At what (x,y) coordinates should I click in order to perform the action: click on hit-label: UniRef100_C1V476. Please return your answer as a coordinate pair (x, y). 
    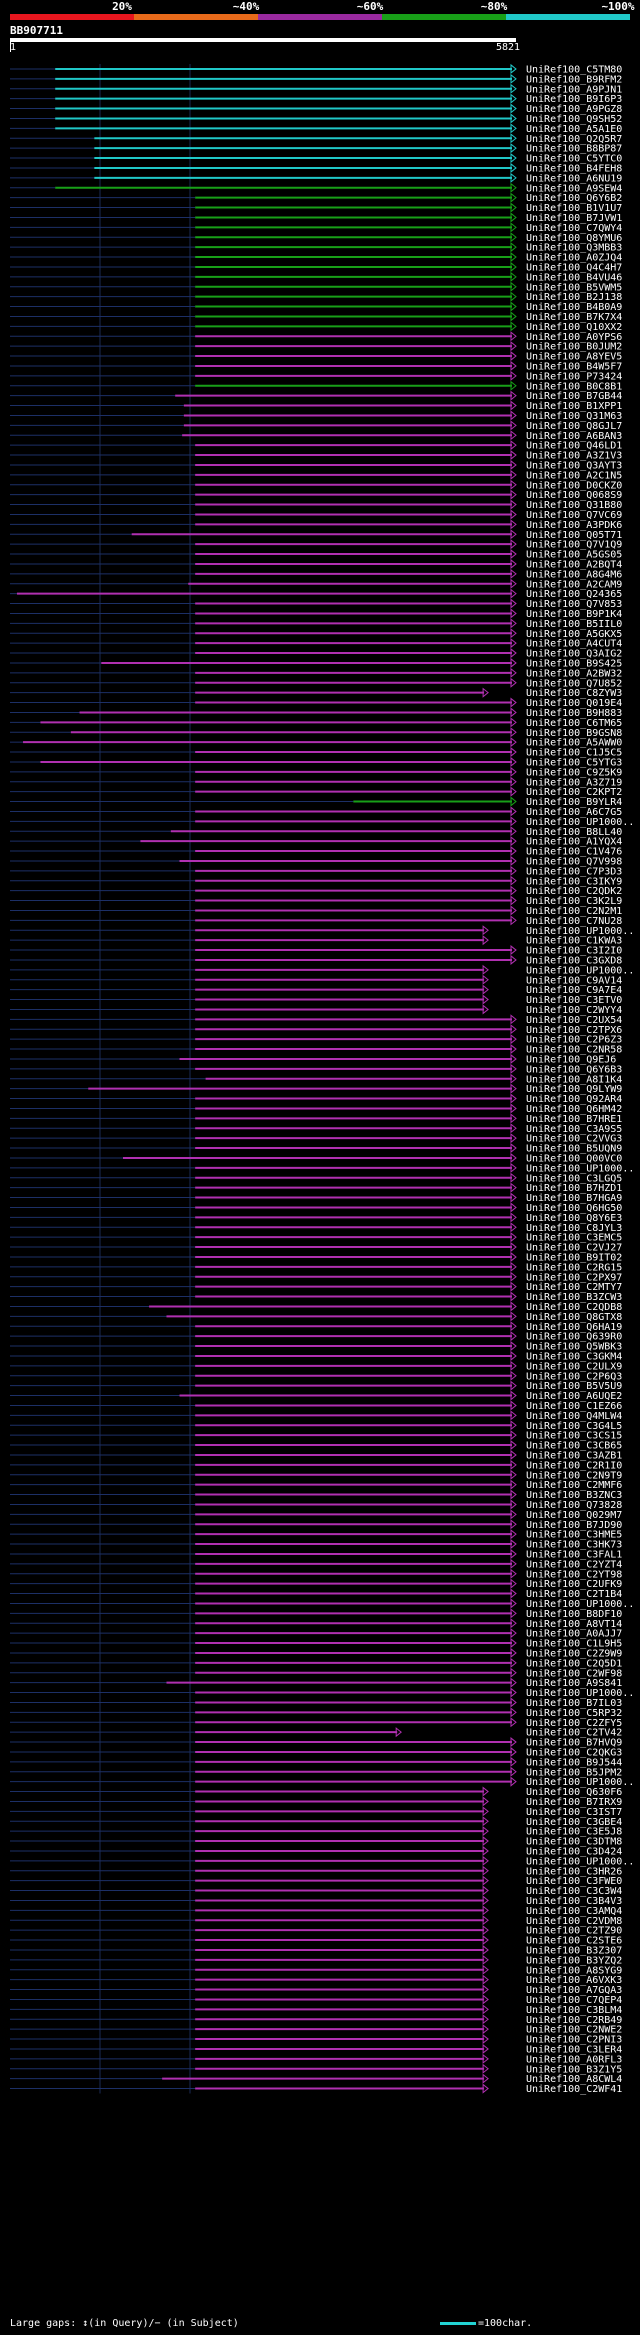
    Looking at the image, I should click on (574, 852).